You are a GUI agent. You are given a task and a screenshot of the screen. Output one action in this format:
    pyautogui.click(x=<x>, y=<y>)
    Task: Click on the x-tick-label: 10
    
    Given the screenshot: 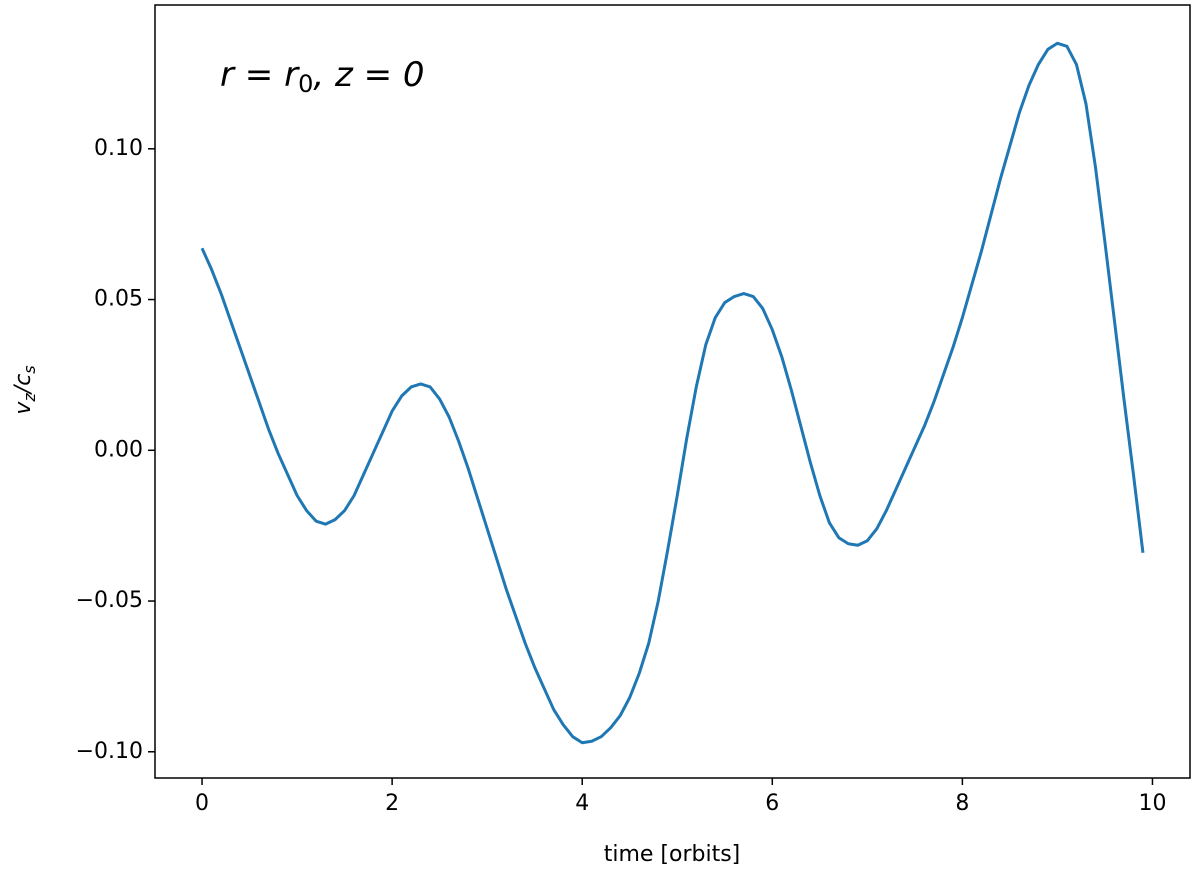 What is the action you would take?
    pyautogui.click(x=1152, y=803)
    